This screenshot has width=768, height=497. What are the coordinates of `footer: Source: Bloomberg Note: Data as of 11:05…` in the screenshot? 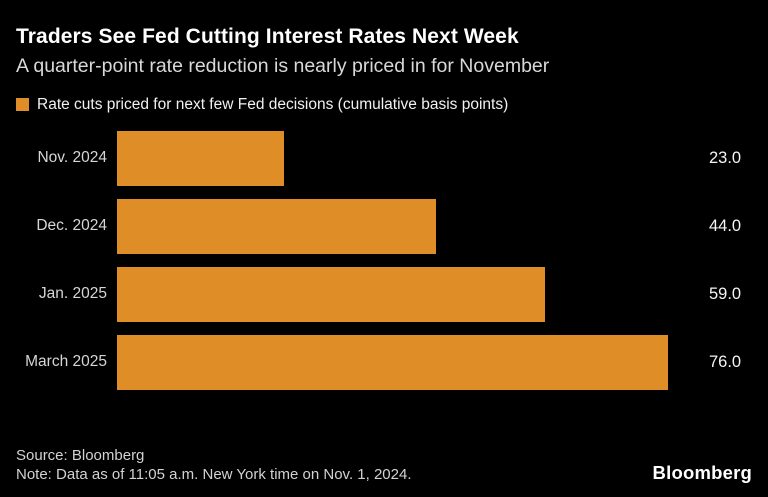 It's located at (384, 465).